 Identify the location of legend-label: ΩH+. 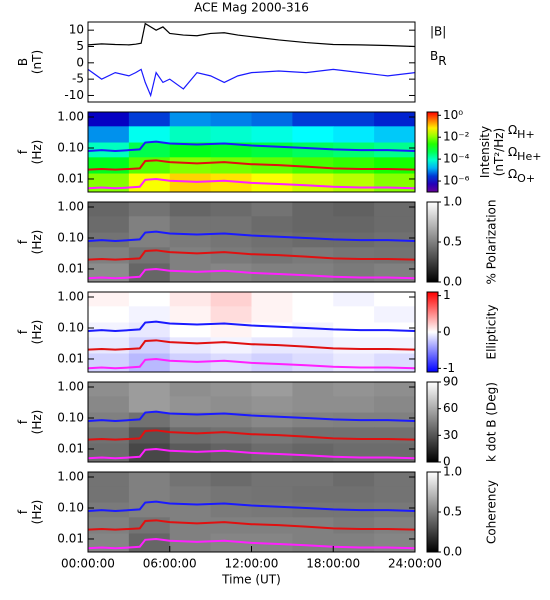
(521, 132).